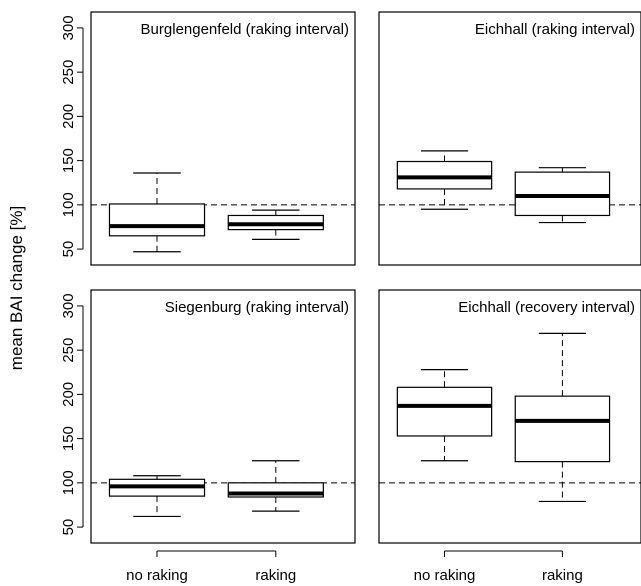  Describe the element at coordinates (245, 29) in the screenshot. I see `panel-title: Burglengenfeld (raking interval)` at that location.